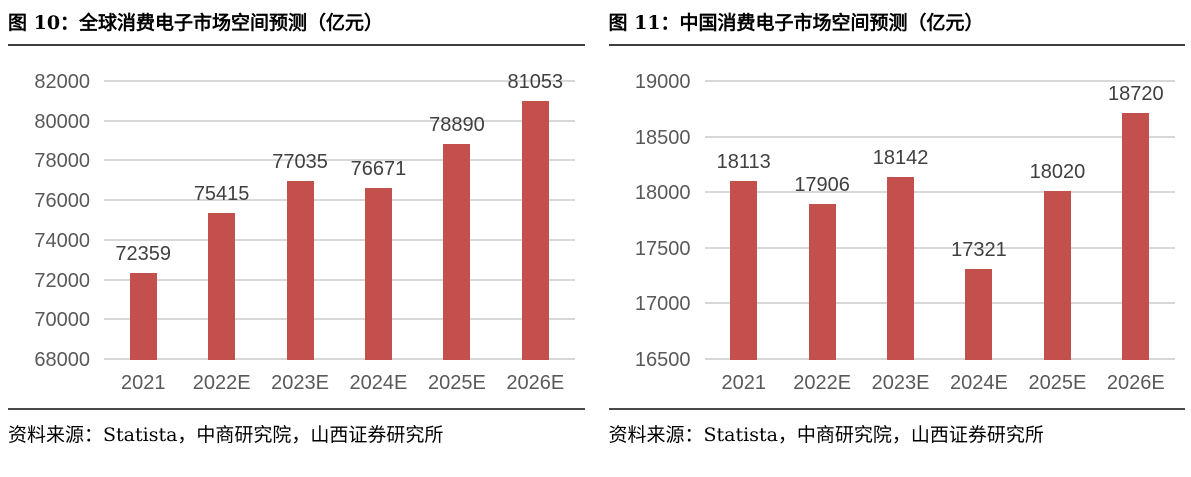 The image size is (1191, 477). Describe the element at coordinates (296, 409) in the screenshot. I see `figure-10-source-divider` at that location.